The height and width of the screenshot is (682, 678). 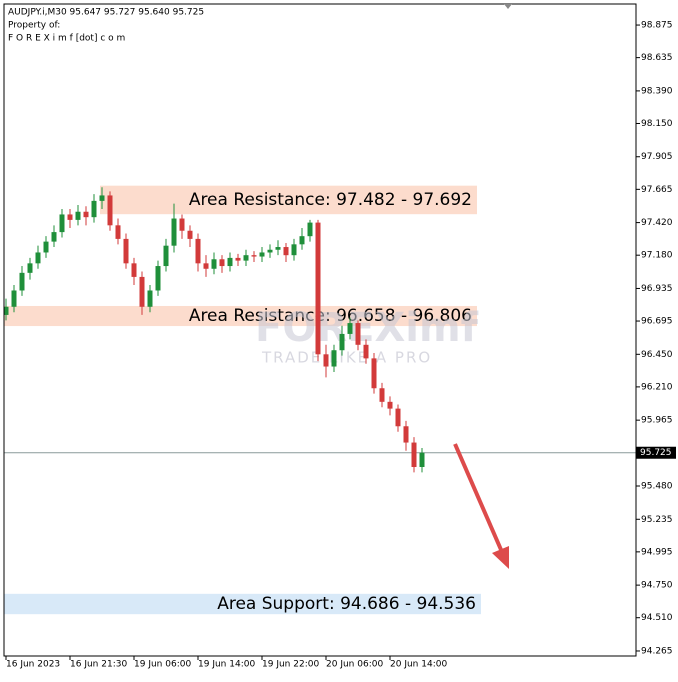 I want to click on y-tick-label: 98.635, so click(x=657, y=58).